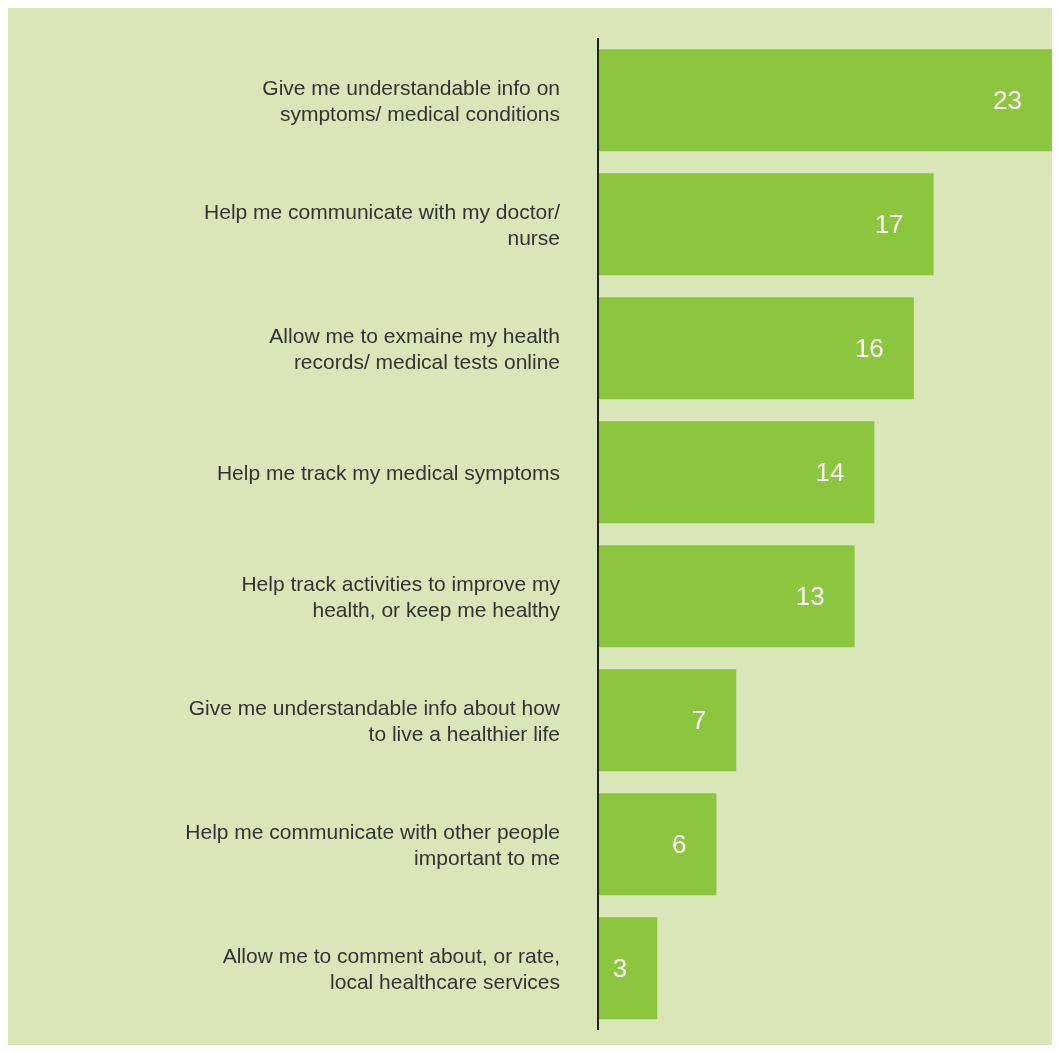 The height and width of the screenshot is (1053, 1060). Describe the element at coordinates (889, 224) in the screenshot. I see `data-label: 17` at that location.